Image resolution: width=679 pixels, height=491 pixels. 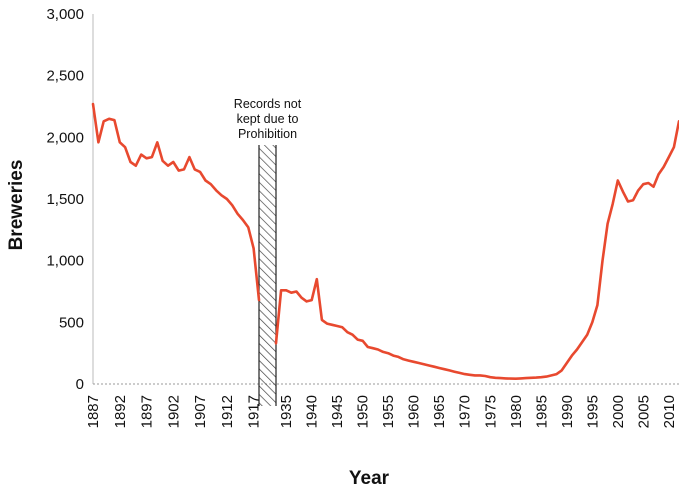 I want to click on y-axis-title: Breweries, so click(x=16, y=205).